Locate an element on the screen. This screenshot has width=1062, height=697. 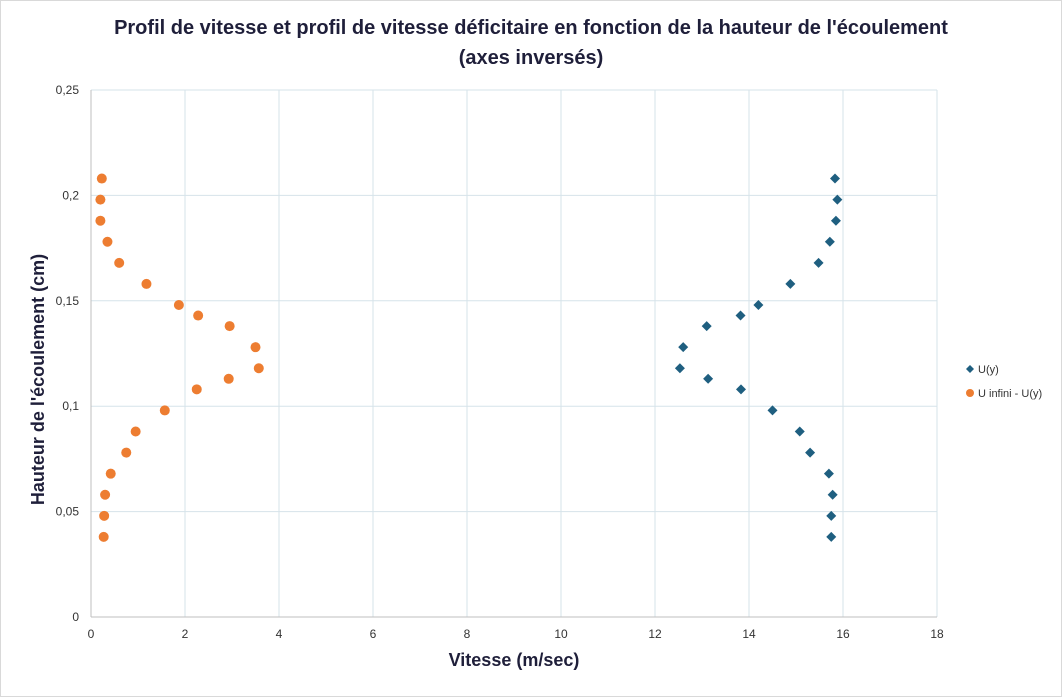
y-tick-label: 0,25 is located at coordinates (68, 90).